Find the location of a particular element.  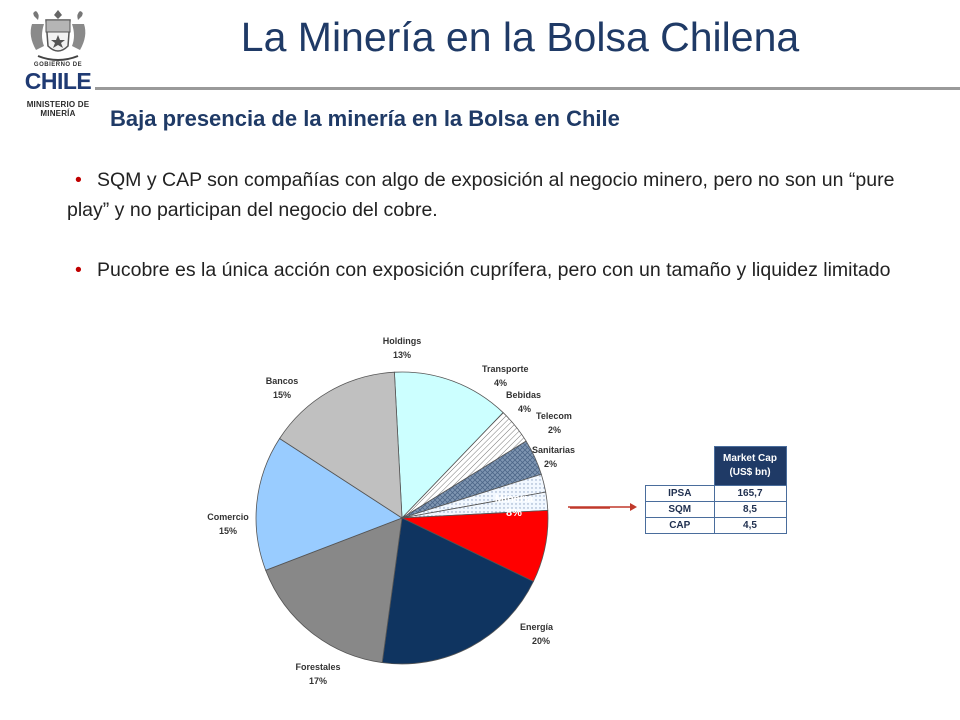

row-value: 165,7 is located at coordinates (750, 493).